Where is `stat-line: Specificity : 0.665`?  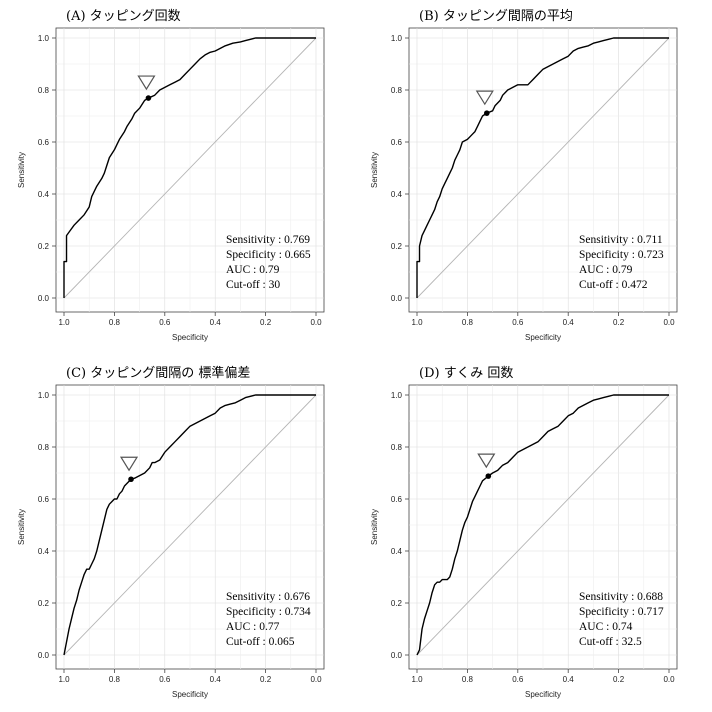 stat-line: Specificity : 0.665 is located at coordinates (268, 255).